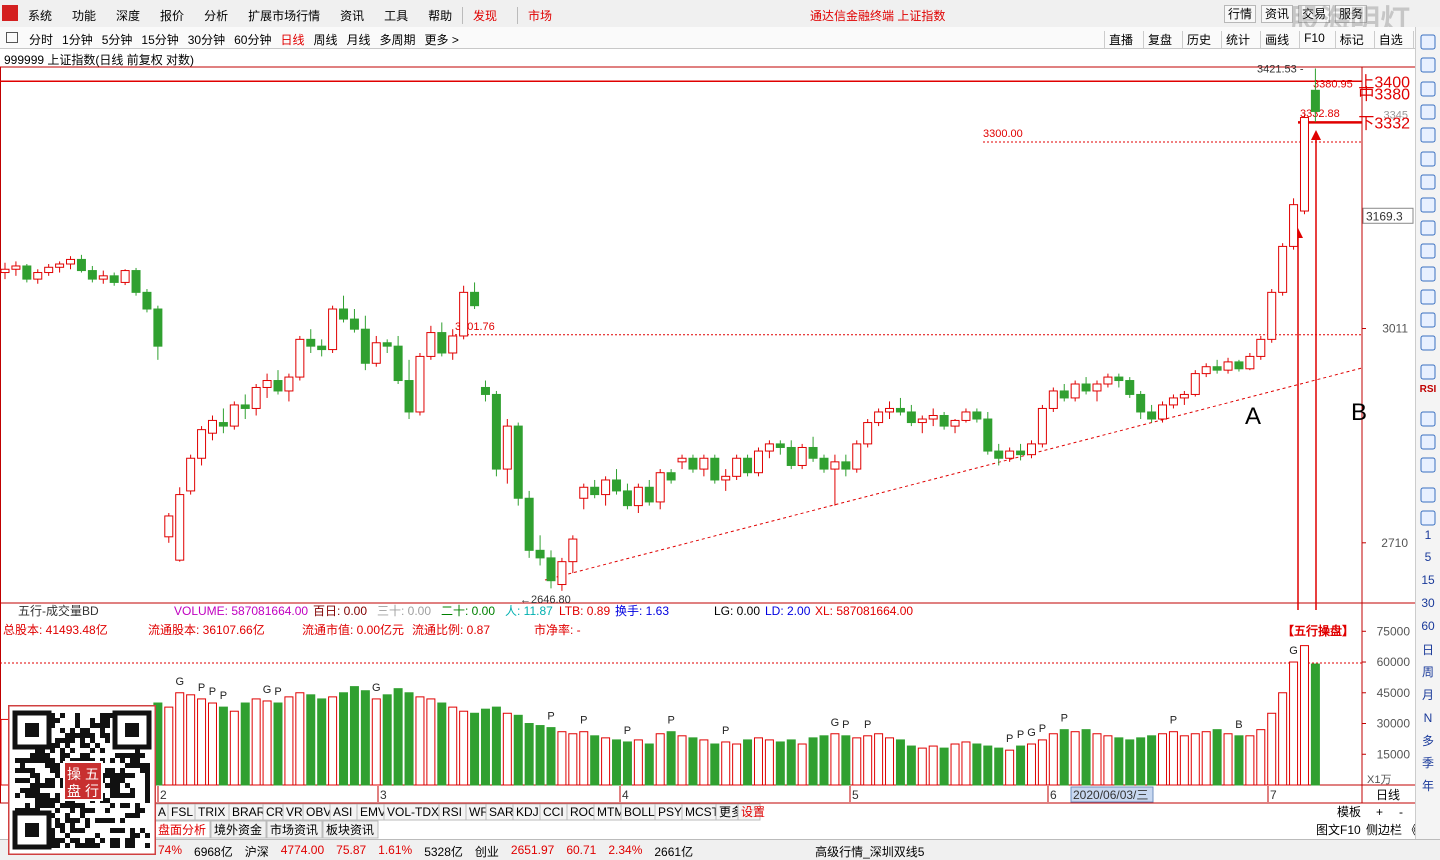 The width and height of the screenshot is (1440, 860). I want to click on menu-item: 扩展市场行情, so click(284, 16).